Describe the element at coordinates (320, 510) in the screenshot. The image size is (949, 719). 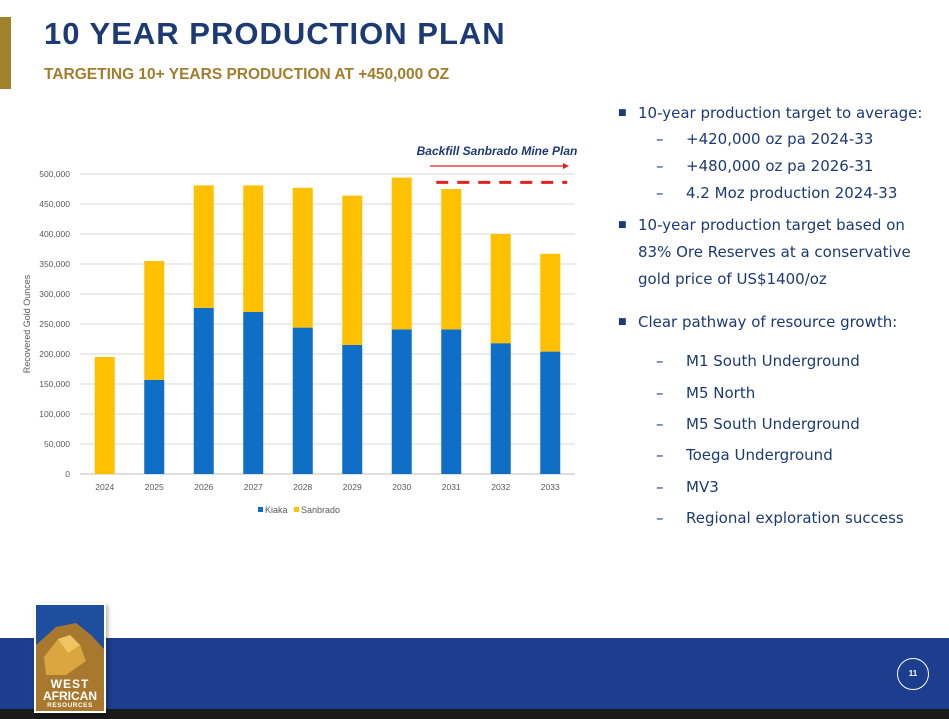
I see `legend-label-sanbrado: Sanbrado` at that location.